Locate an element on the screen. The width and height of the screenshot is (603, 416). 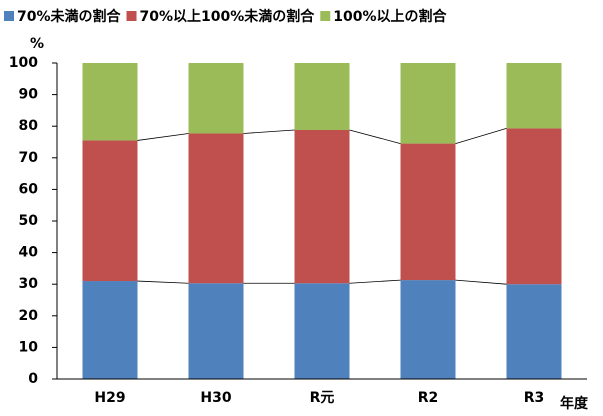
y-tick-label: 70 is located at coordinates (29, 158).